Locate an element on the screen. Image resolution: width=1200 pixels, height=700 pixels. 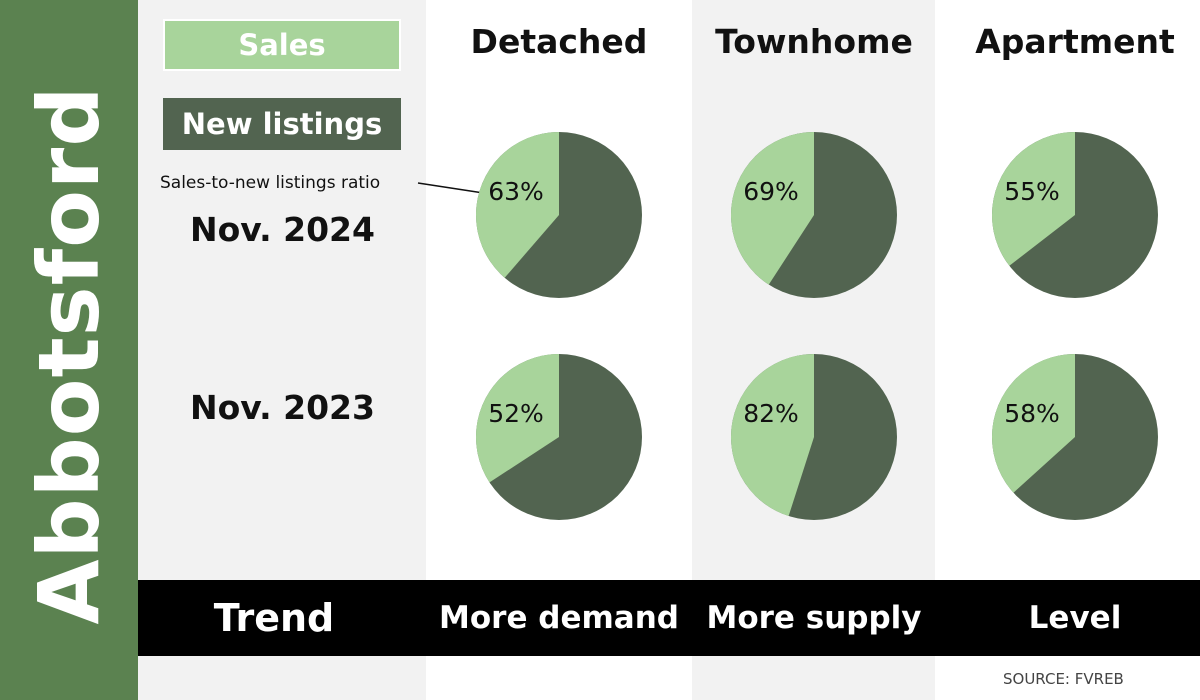
pie-label-apartment-2023: 58% is located at coordinates (1032, 413).